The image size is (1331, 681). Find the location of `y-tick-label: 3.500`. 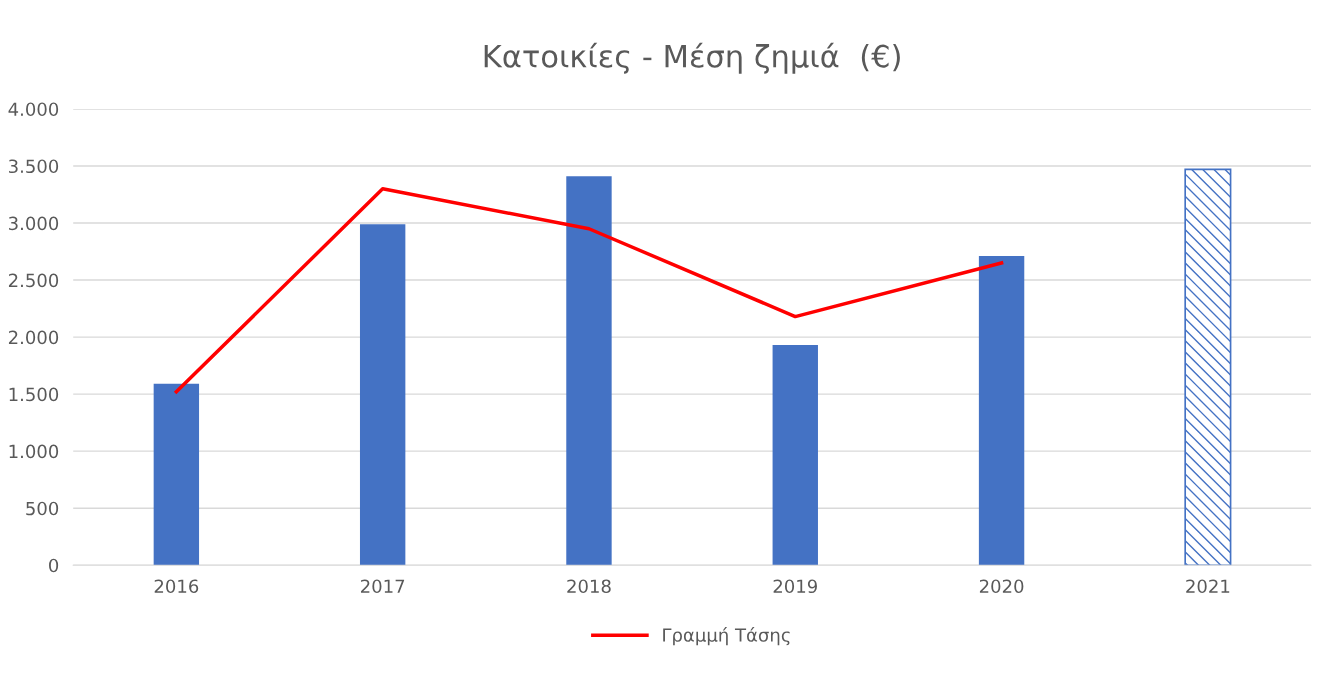

y-tick-label: 3.500 is located at coordinates (34, 166).